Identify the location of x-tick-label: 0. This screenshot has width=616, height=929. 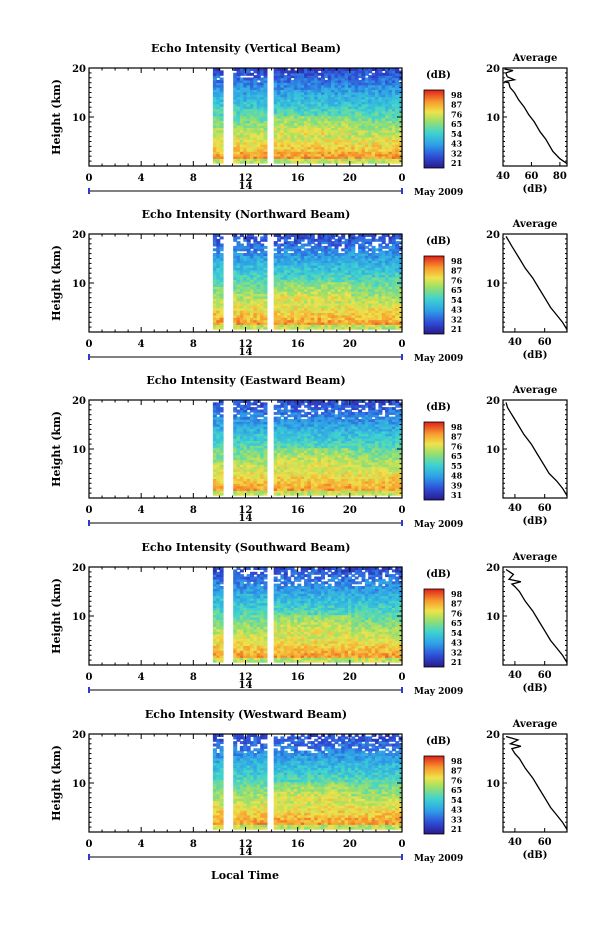
(402, 344).